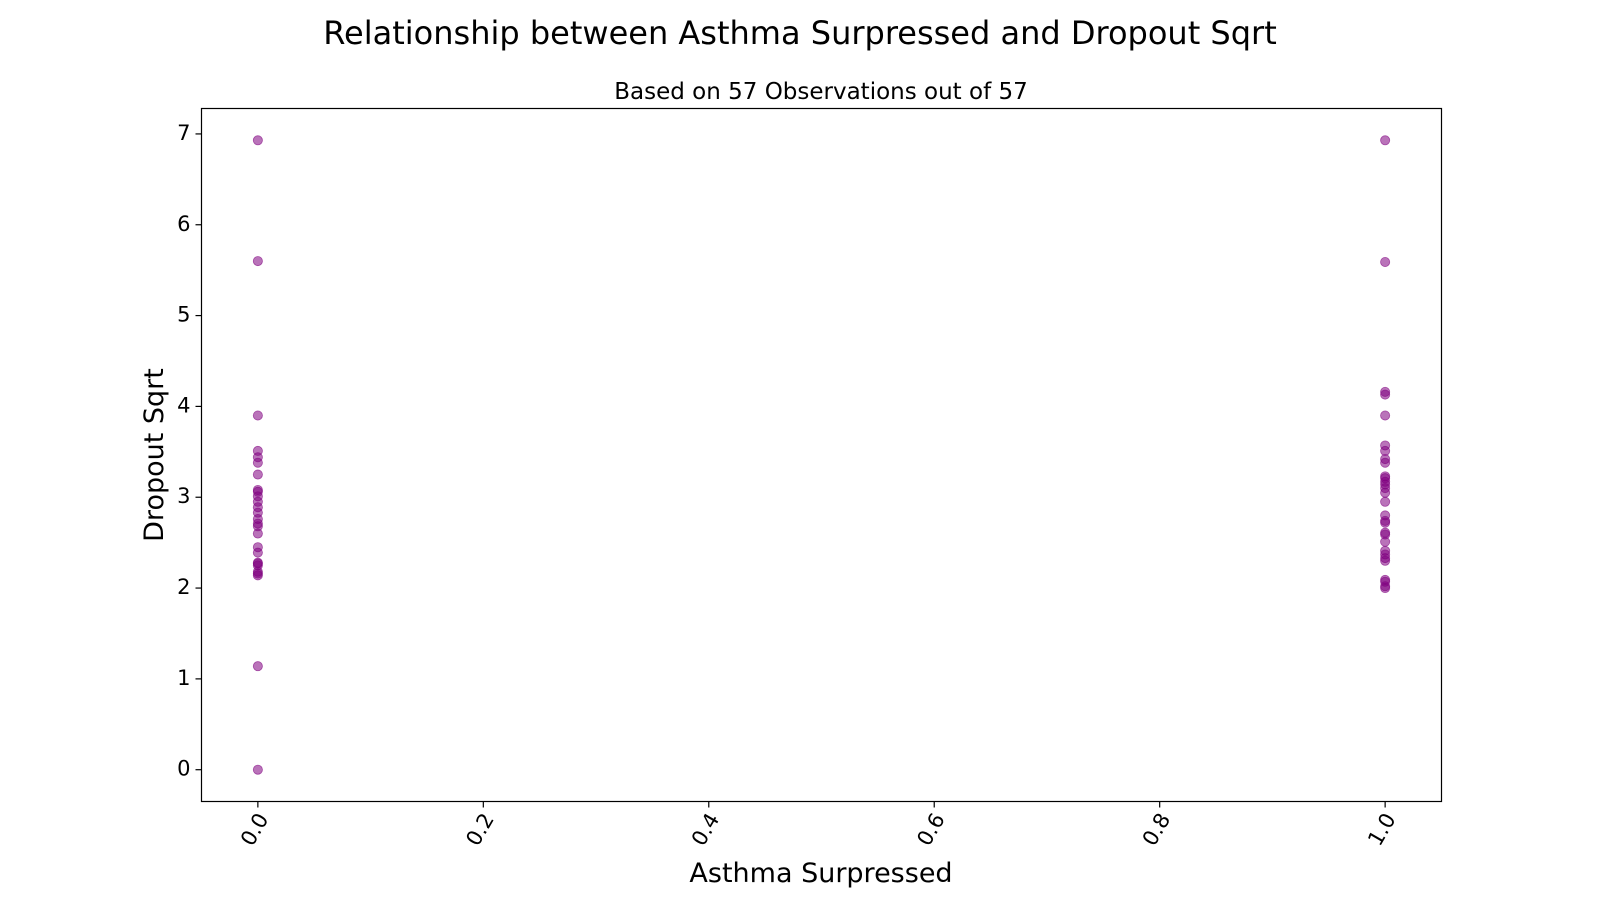 The width and height of the screenshot is (1600, 900). What do you see at coordinates (479, 829) in the screenshot?
I see `x-tick-label: 0.2` at bounding box center [479, 829].